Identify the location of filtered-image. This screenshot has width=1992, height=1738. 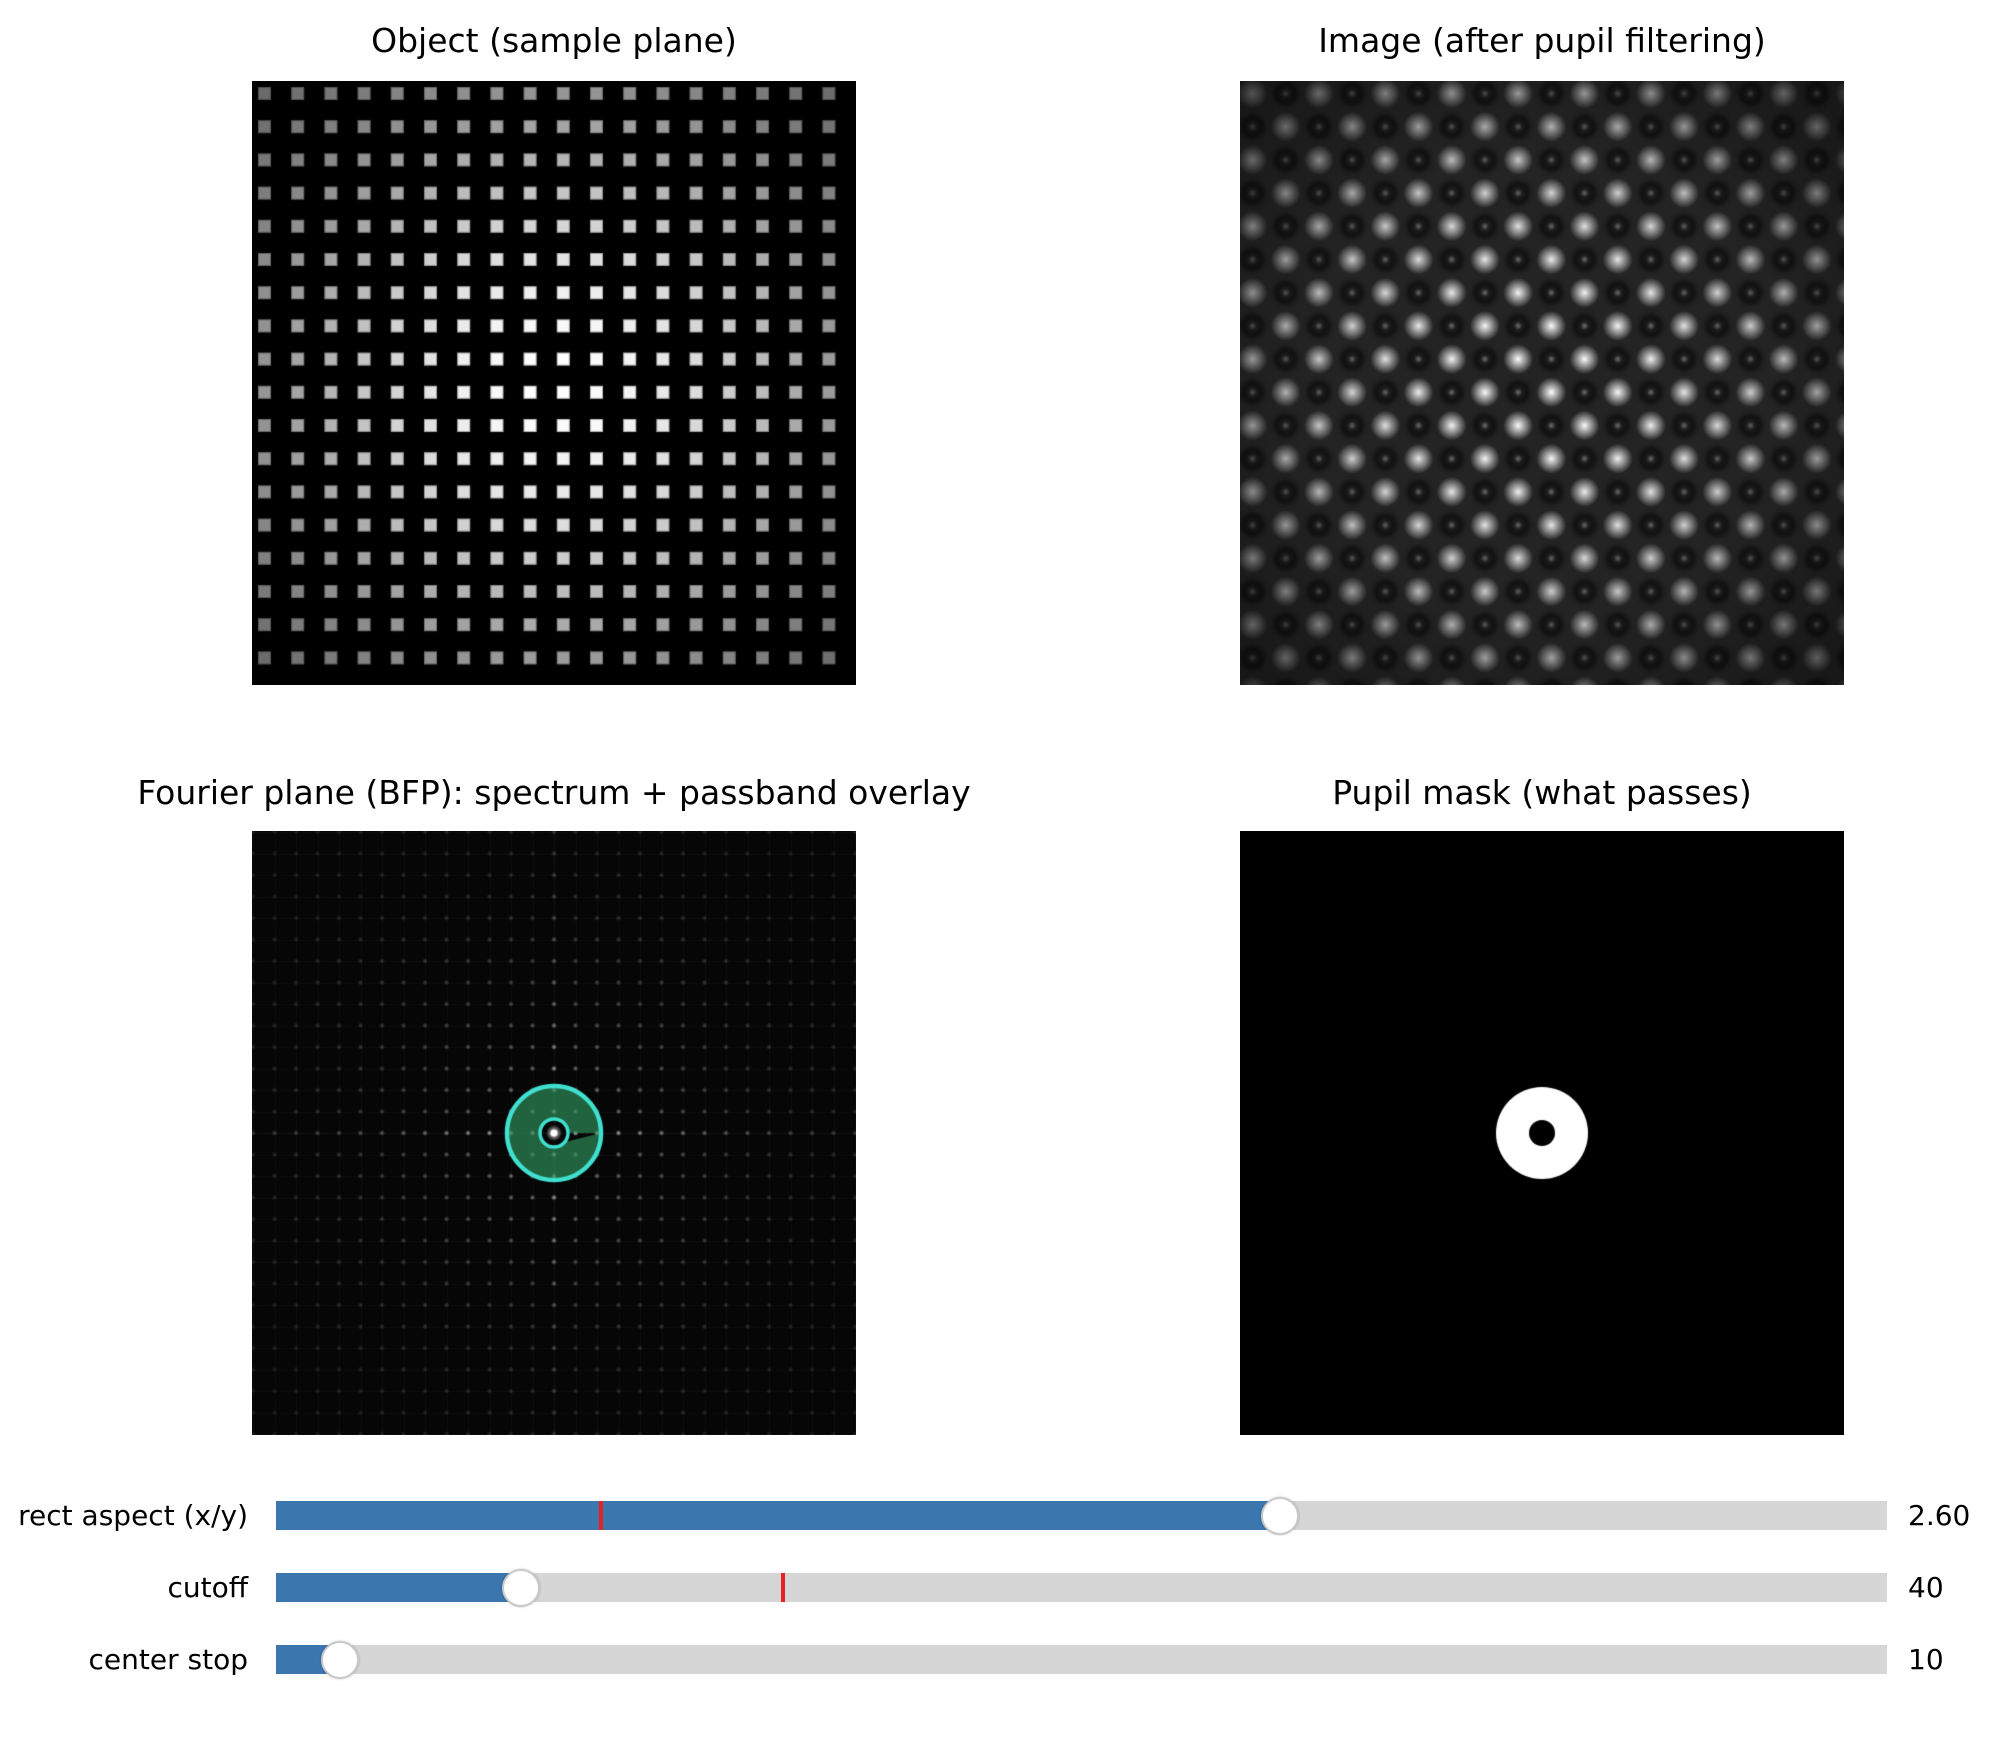
(1542, 383).